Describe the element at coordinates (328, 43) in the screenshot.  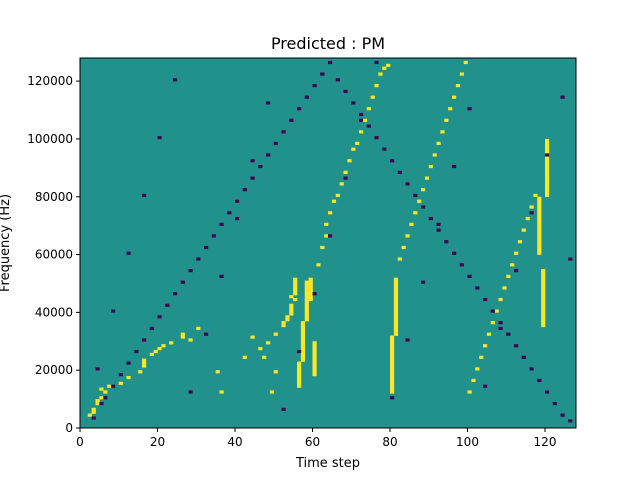
I see `chart-title: Predicted : PM` at that location.